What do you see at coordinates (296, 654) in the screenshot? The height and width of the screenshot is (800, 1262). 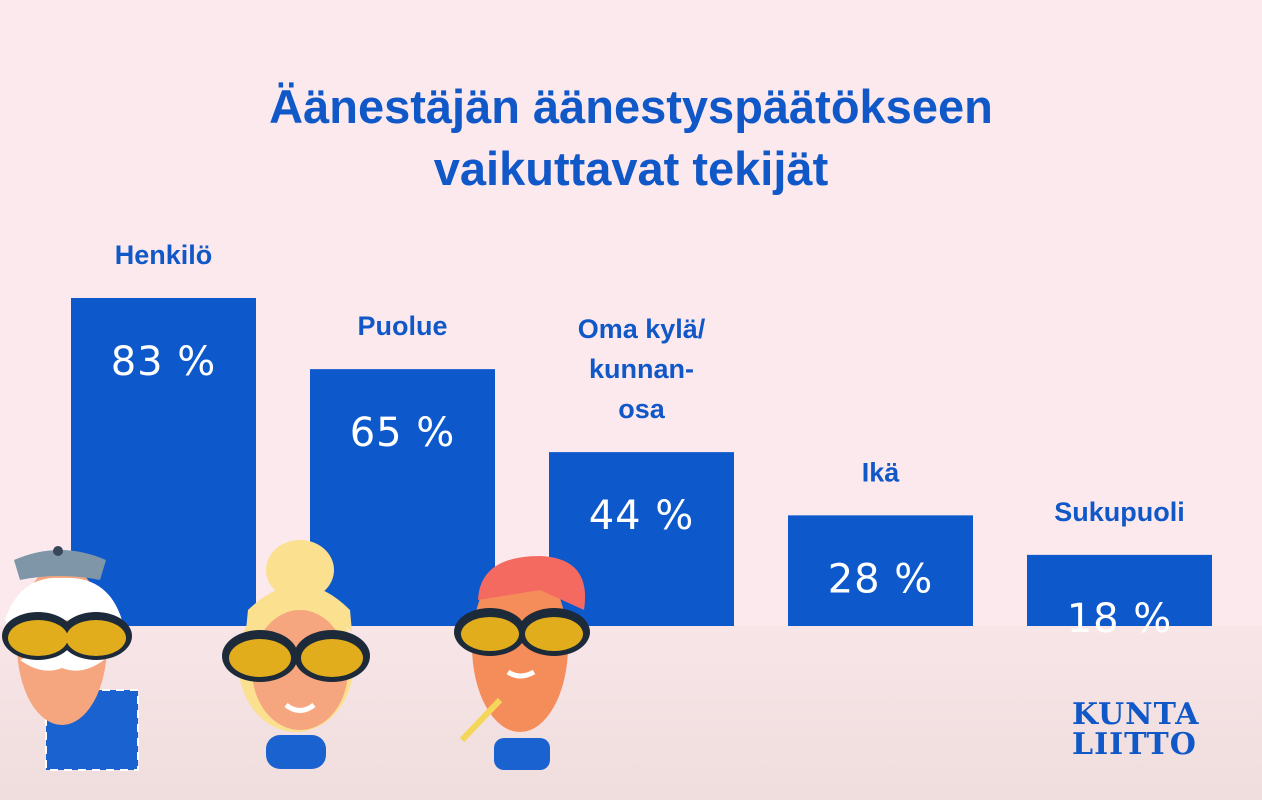 I see `blonde-woman-icon` at bounding box center [296, 654].